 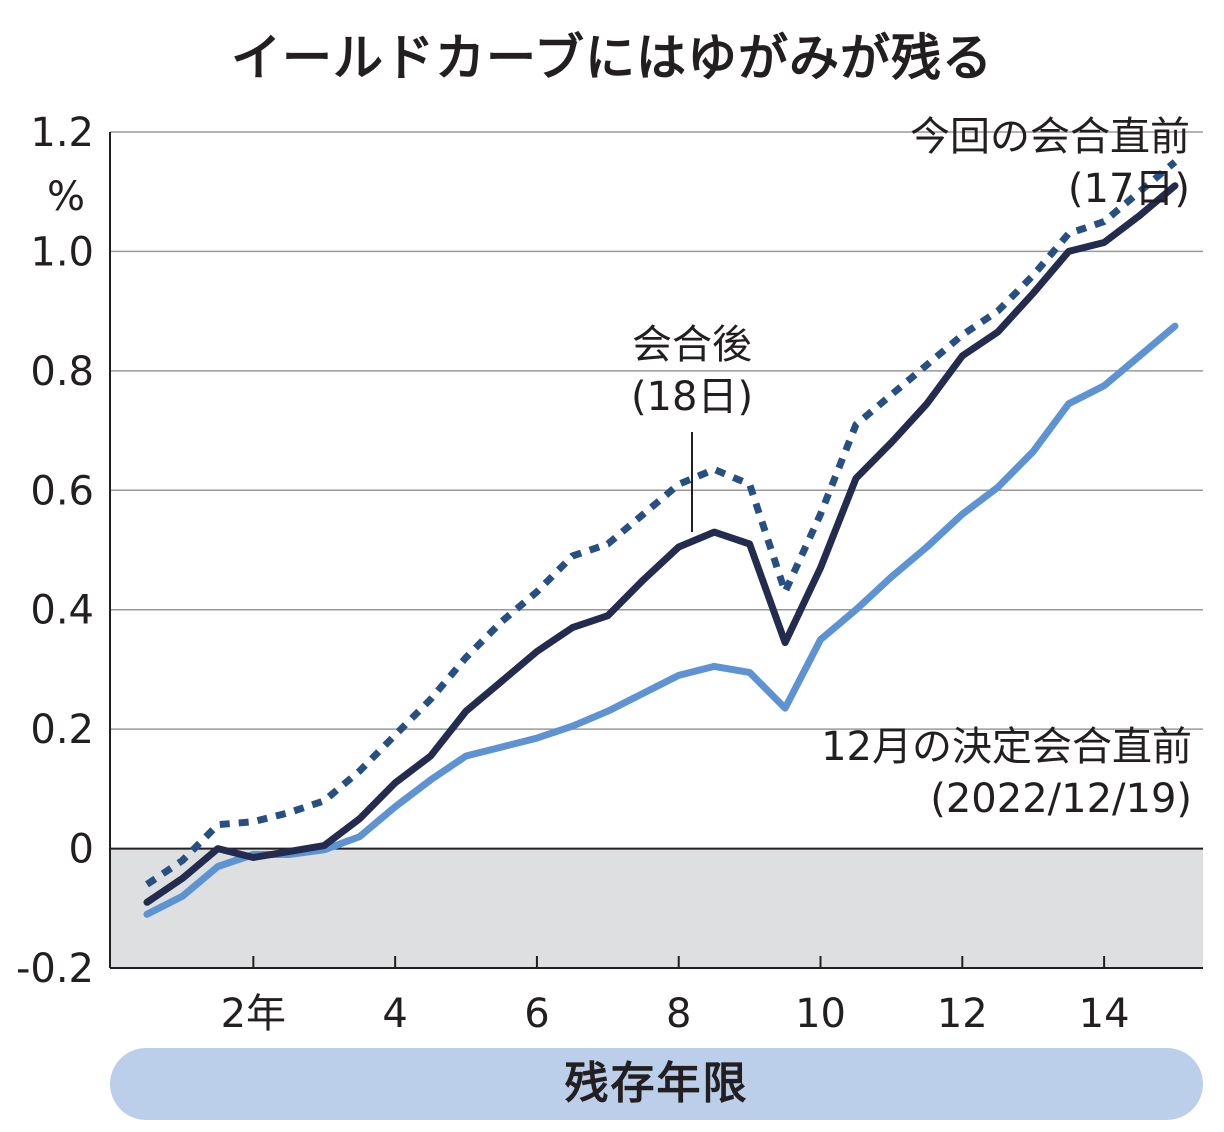 What do you see at coordinates (1050, 137) in the screenshot?
I see `annotation-label: 今回の会合直前` at bounding box center [1050, 137].